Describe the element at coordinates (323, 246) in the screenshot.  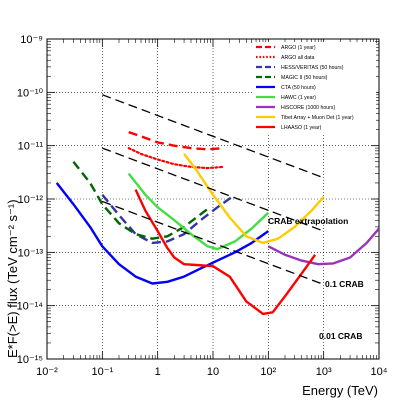
I see `series-line-hiscore-1000-hours` at that location.